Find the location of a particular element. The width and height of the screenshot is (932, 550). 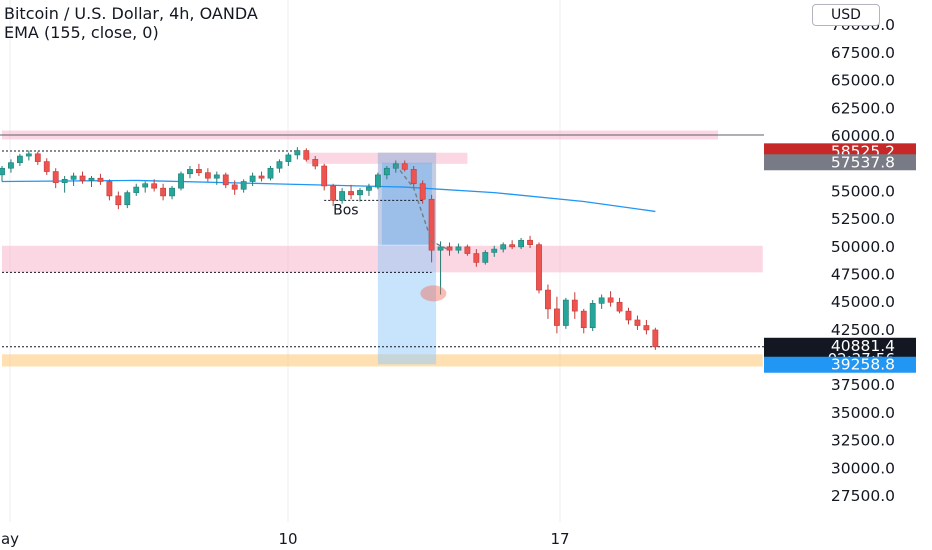

liquidity-marker is located at coordinates (433, 293).